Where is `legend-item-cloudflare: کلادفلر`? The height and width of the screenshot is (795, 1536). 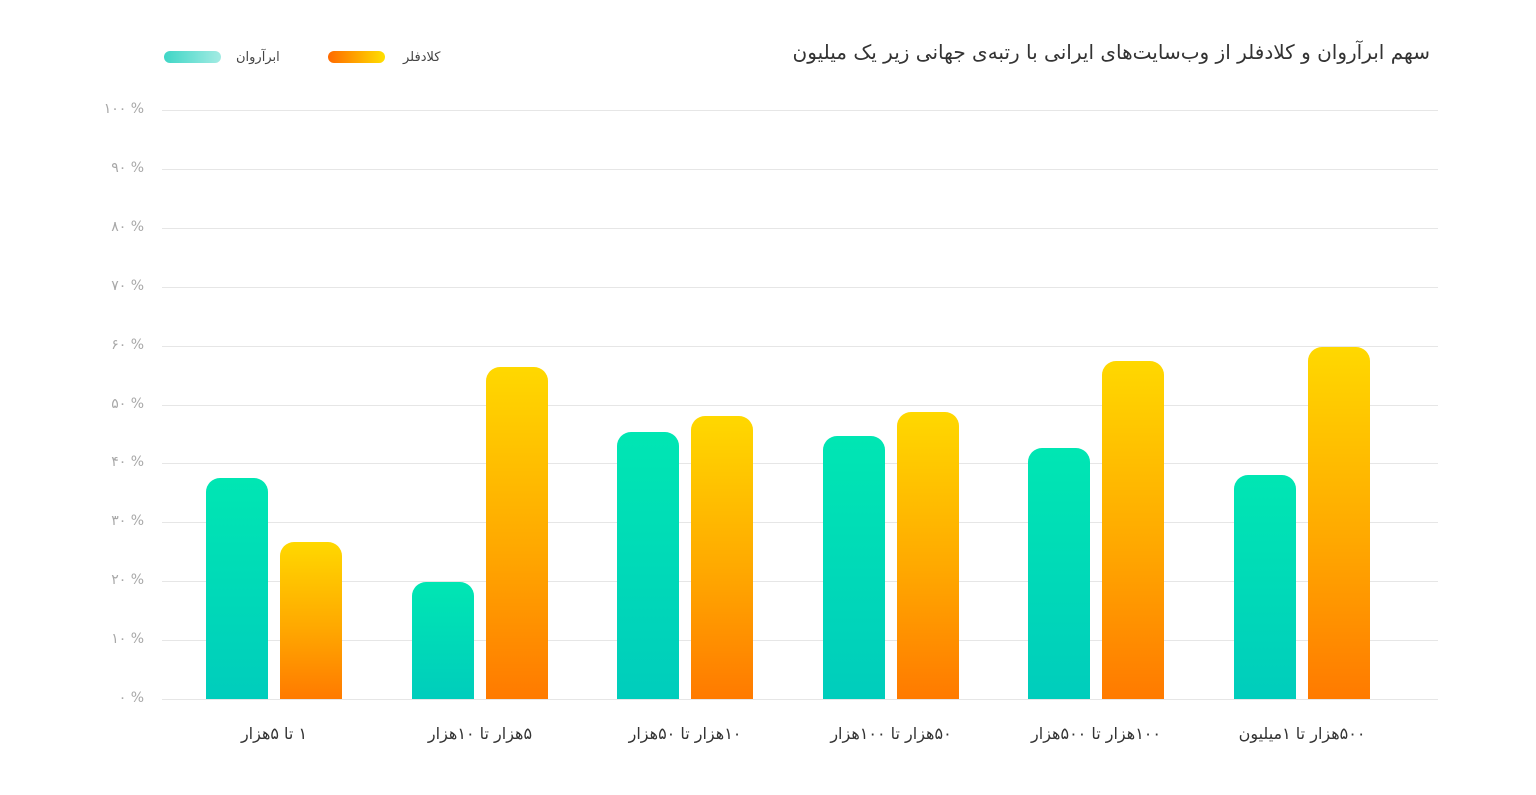 legend-item-cloudflare: کلادفلر is located at coordinates (384, 57).